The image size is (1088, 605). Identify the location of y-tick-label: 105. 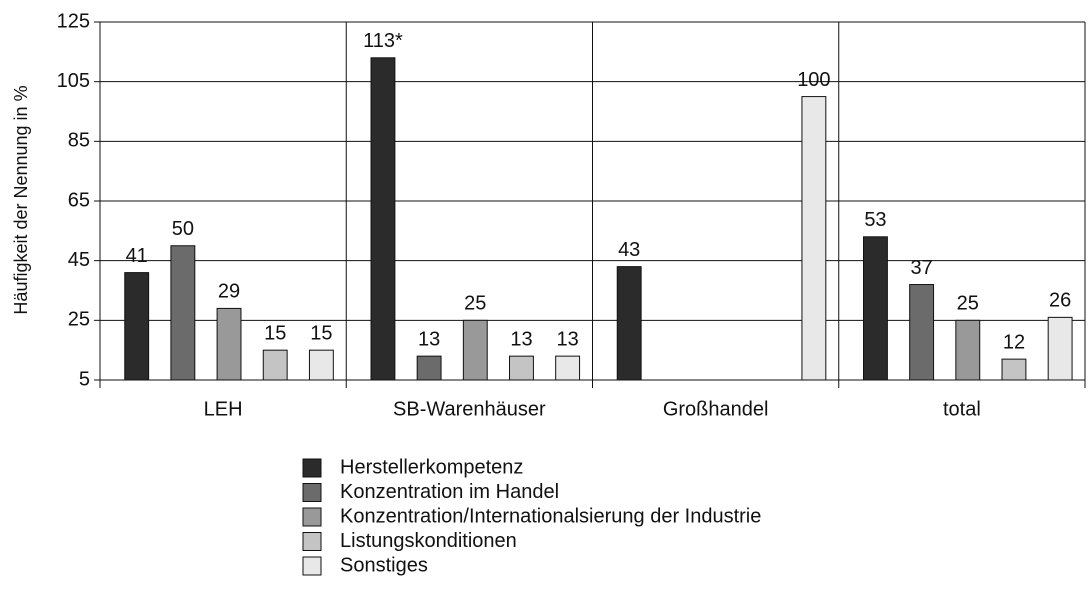
(73, 81).